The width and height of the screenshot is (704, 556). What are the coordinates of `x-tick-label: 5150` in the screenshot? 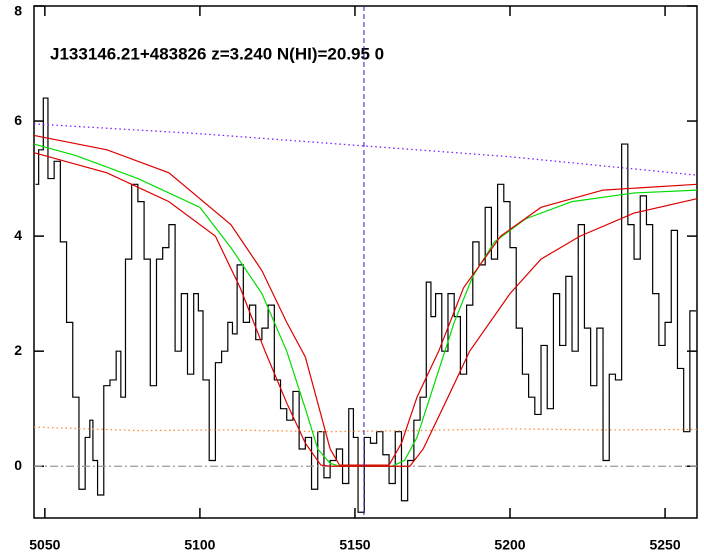 It's located at (354, 545).